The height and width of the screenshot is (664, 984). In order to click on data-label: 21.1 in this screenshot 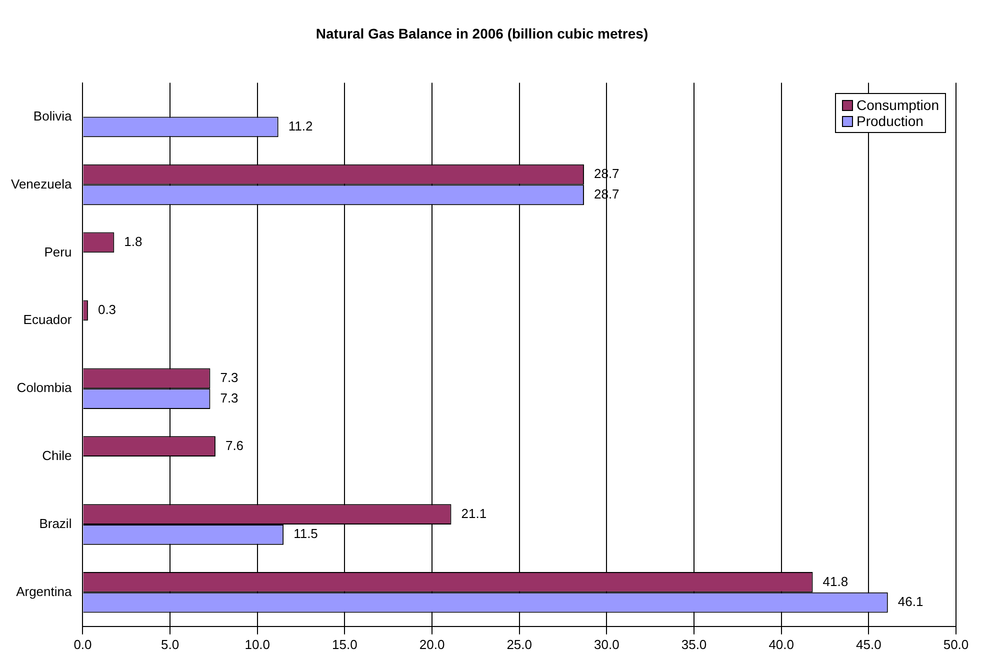, I will do `click(474, 513)`.